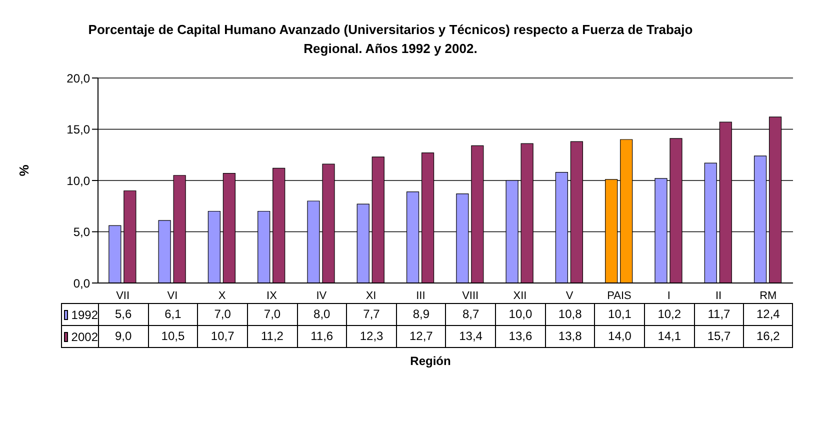 This screenshot has height=421, width=813. Describe the element at coordinates (569, 336) in the screenshot. I see `data-label: 13,8` at that location.